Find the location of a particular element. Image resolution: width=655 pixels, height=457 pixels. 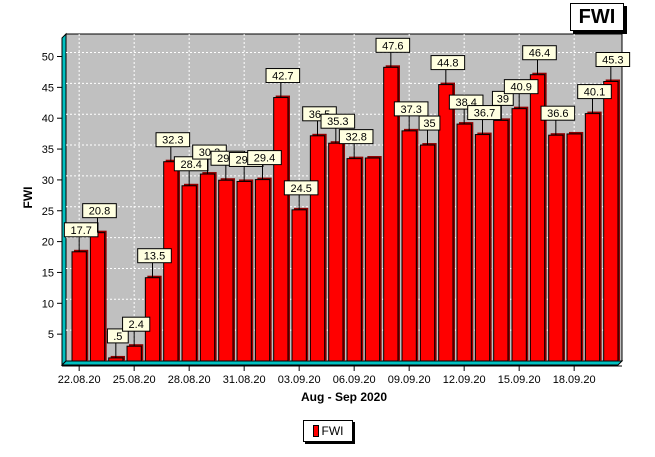

x-tick-label: 31.08.20 is located at coordinates (244, 380).